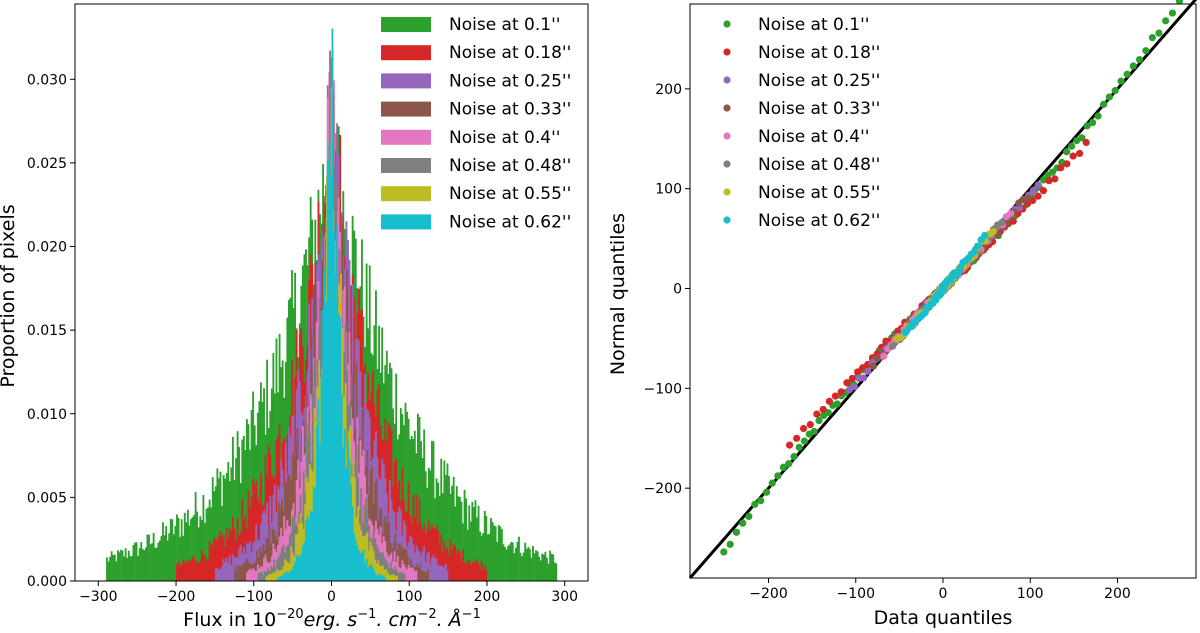  Describe the element at coordinates (819, 53) in the screenshot. I see `legend-label: Noise at 0.18''` at that location.